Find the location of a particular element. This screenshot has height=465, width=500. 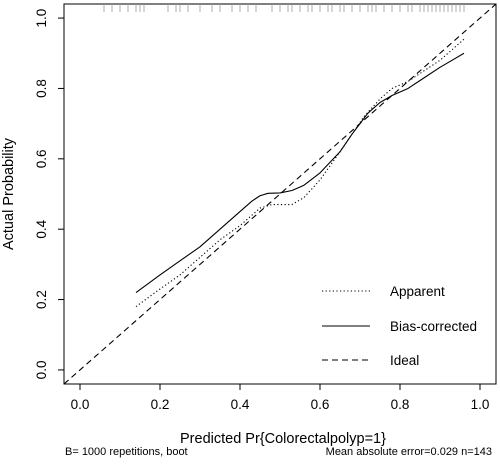

footnote-left: B= 1000 repetitions, boot is located at coordinates (126, 452).